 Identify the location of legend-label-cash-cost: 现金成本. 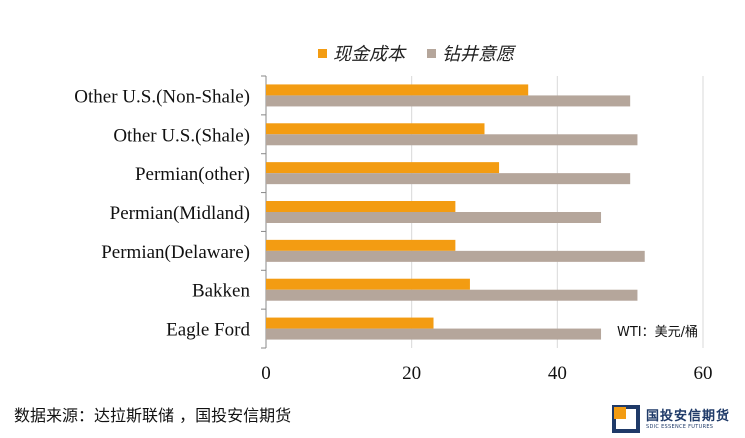
(369, 54).